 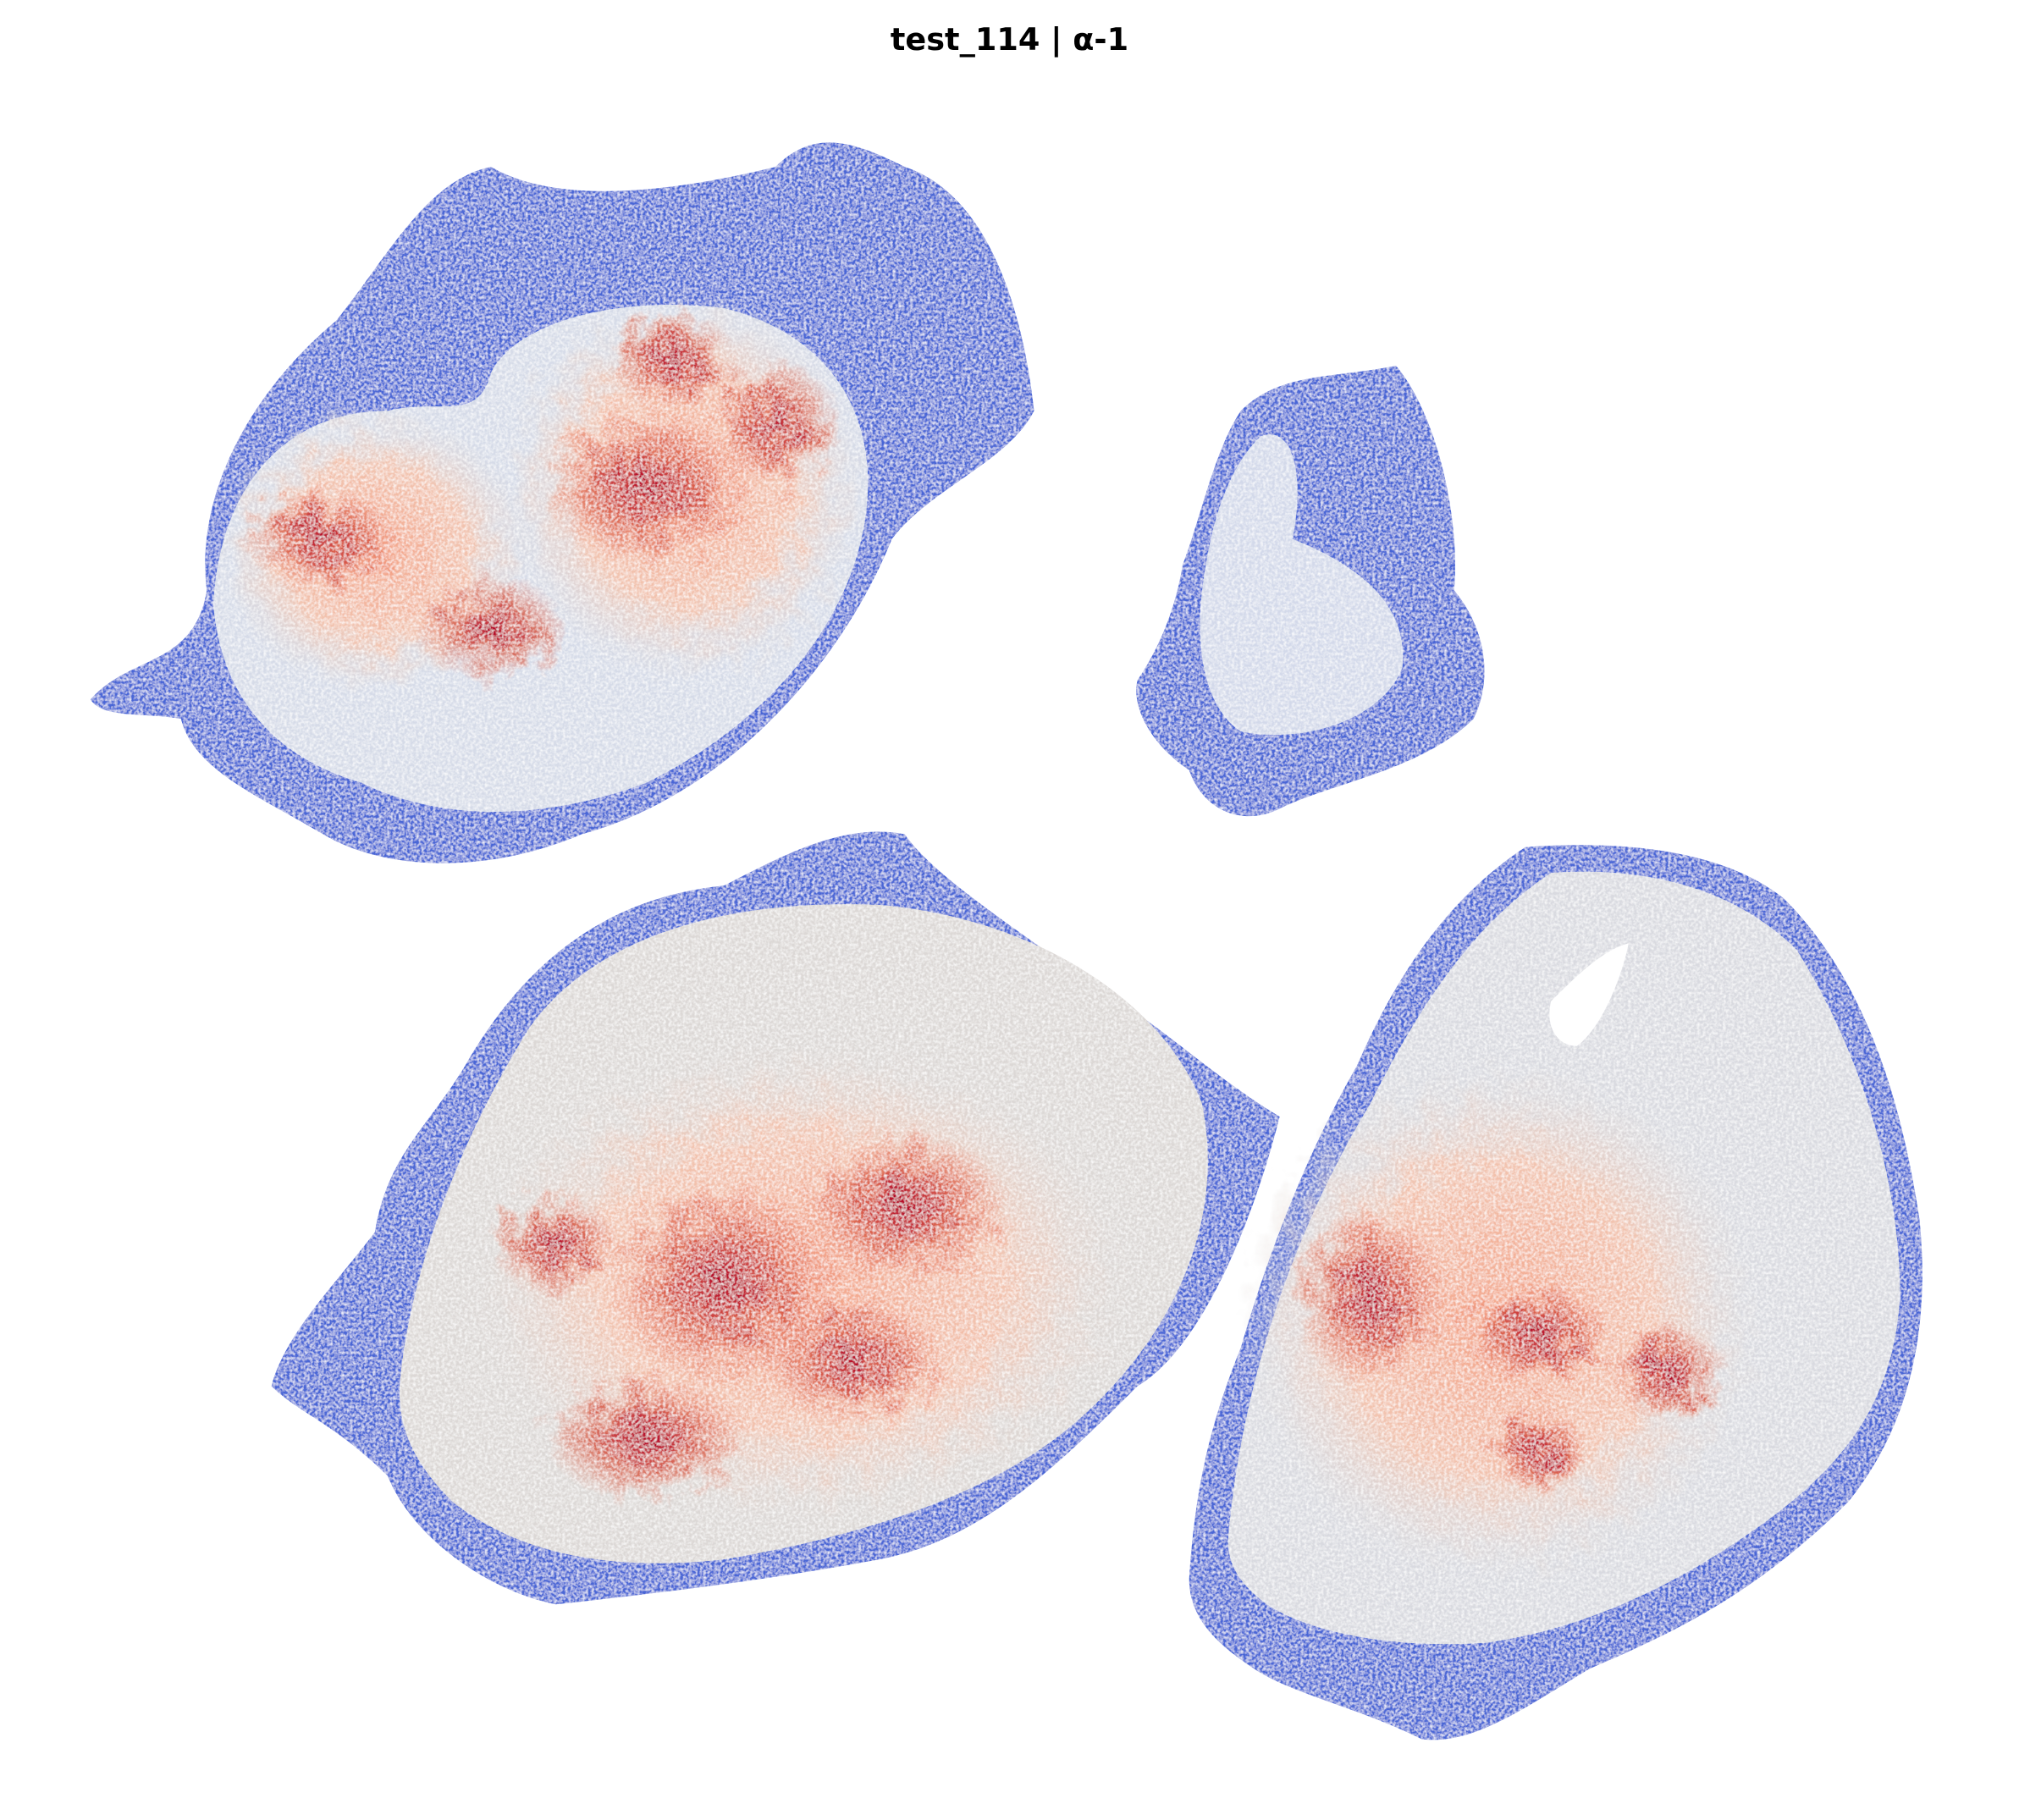 What do you see at coordinates (1009, 39) in the screenshot?
I see `chart-title: test_114 | α-1` at bounding box center [1009, 39].